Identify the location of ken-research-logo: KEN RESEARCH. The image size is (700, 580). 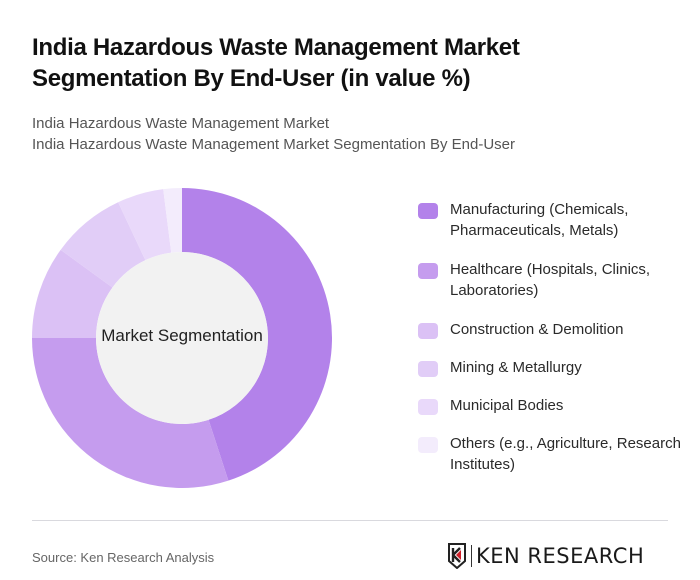
(545, 556).